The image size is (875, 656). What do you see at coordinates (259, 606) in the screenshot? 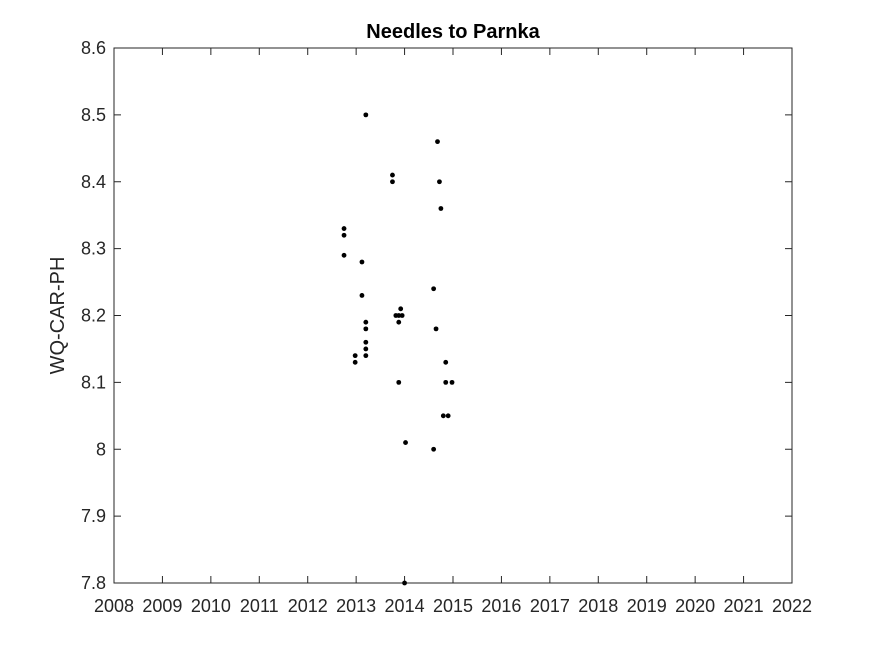
I see `x-tick-label: 2011` at bounding box center [259, 606].